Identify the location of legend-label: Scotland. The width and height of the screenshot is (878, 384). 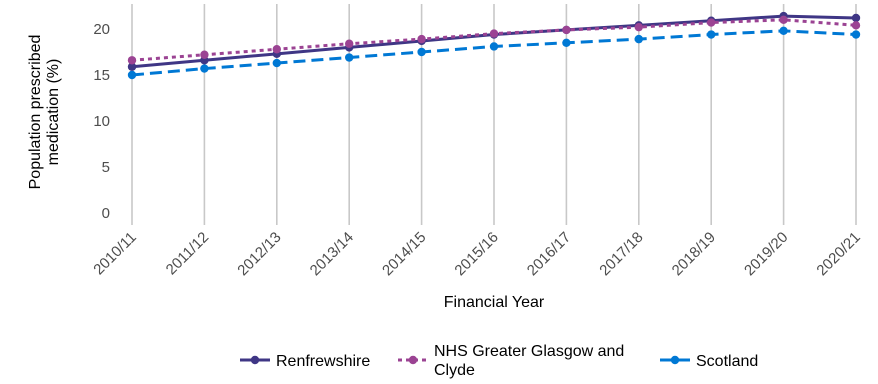
(727, 361).